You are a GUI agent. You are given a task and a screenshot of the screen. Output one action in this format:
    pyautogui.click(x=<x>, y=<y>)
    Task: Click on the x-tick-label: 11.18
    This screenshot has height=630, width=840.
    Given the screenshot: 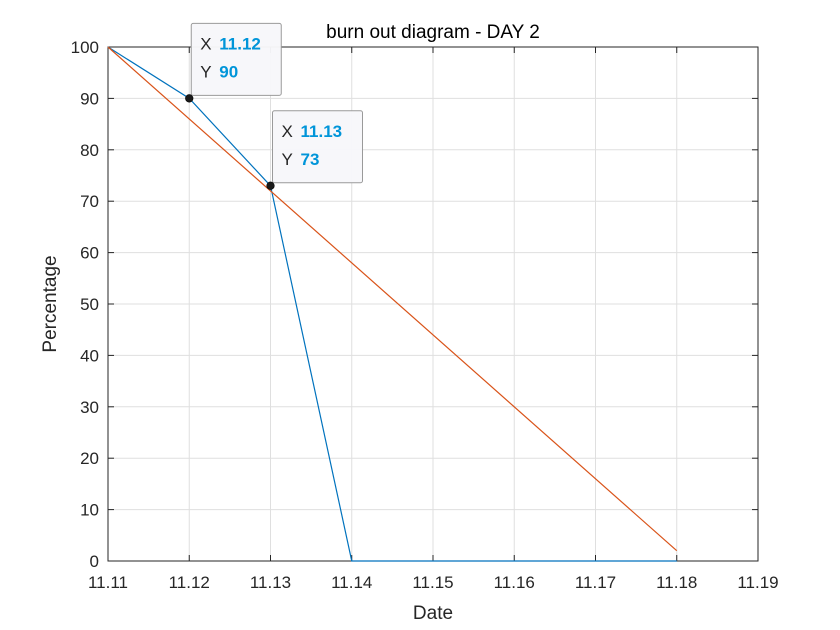 What is the action you would take?
    pyautogui.click(x=676, y=582)
    